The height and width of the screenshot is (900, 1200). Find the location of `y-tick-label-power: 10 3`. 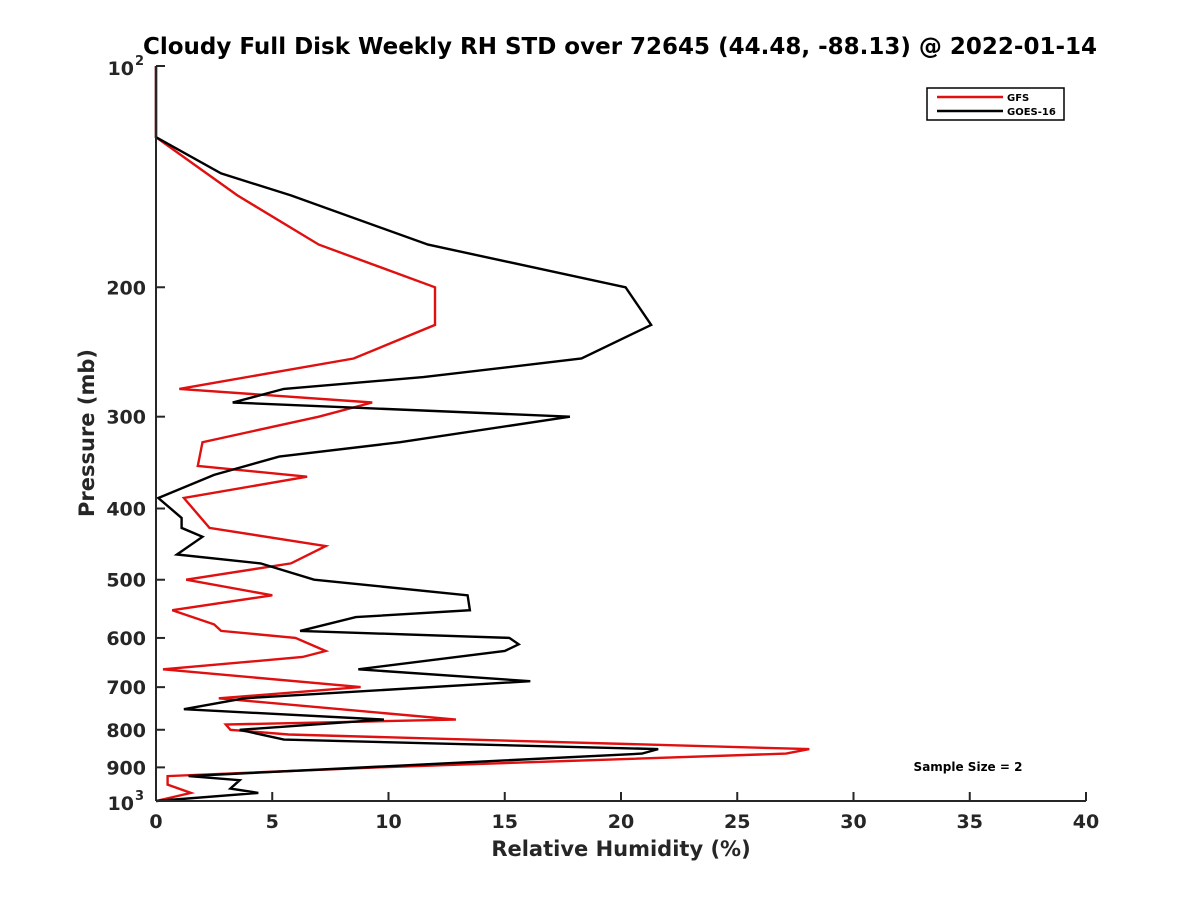

y-tick-label-power: 10 3 is located at coordinates (126, 802).